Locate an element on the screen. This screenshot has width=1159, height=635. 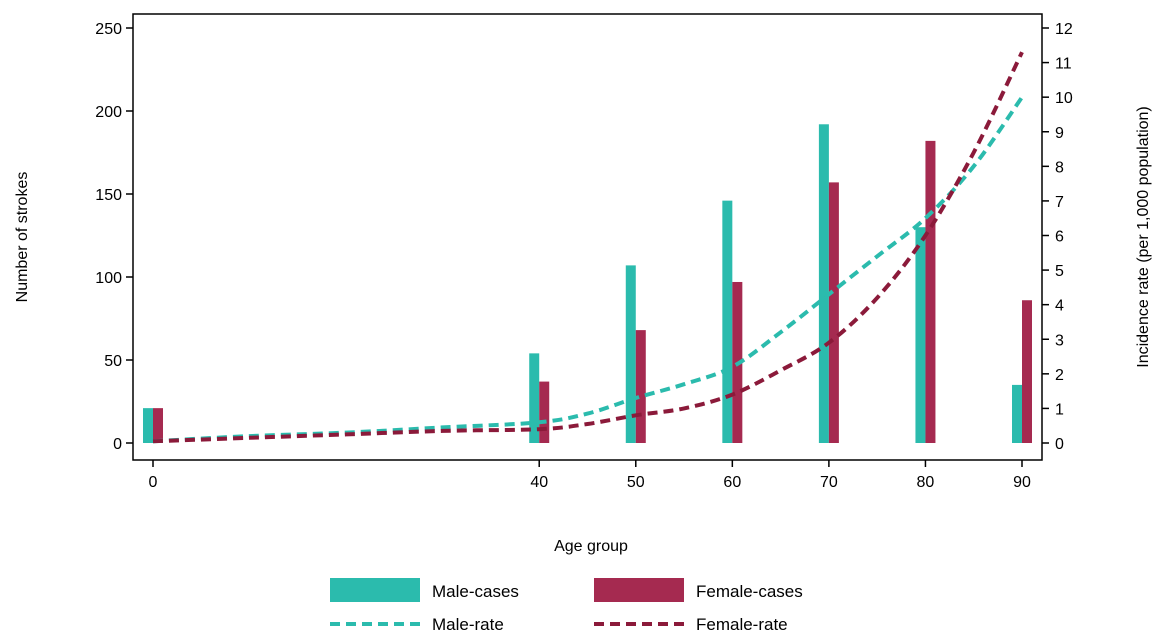
x-axis-title: Age group is located at coordinates (591, 546).